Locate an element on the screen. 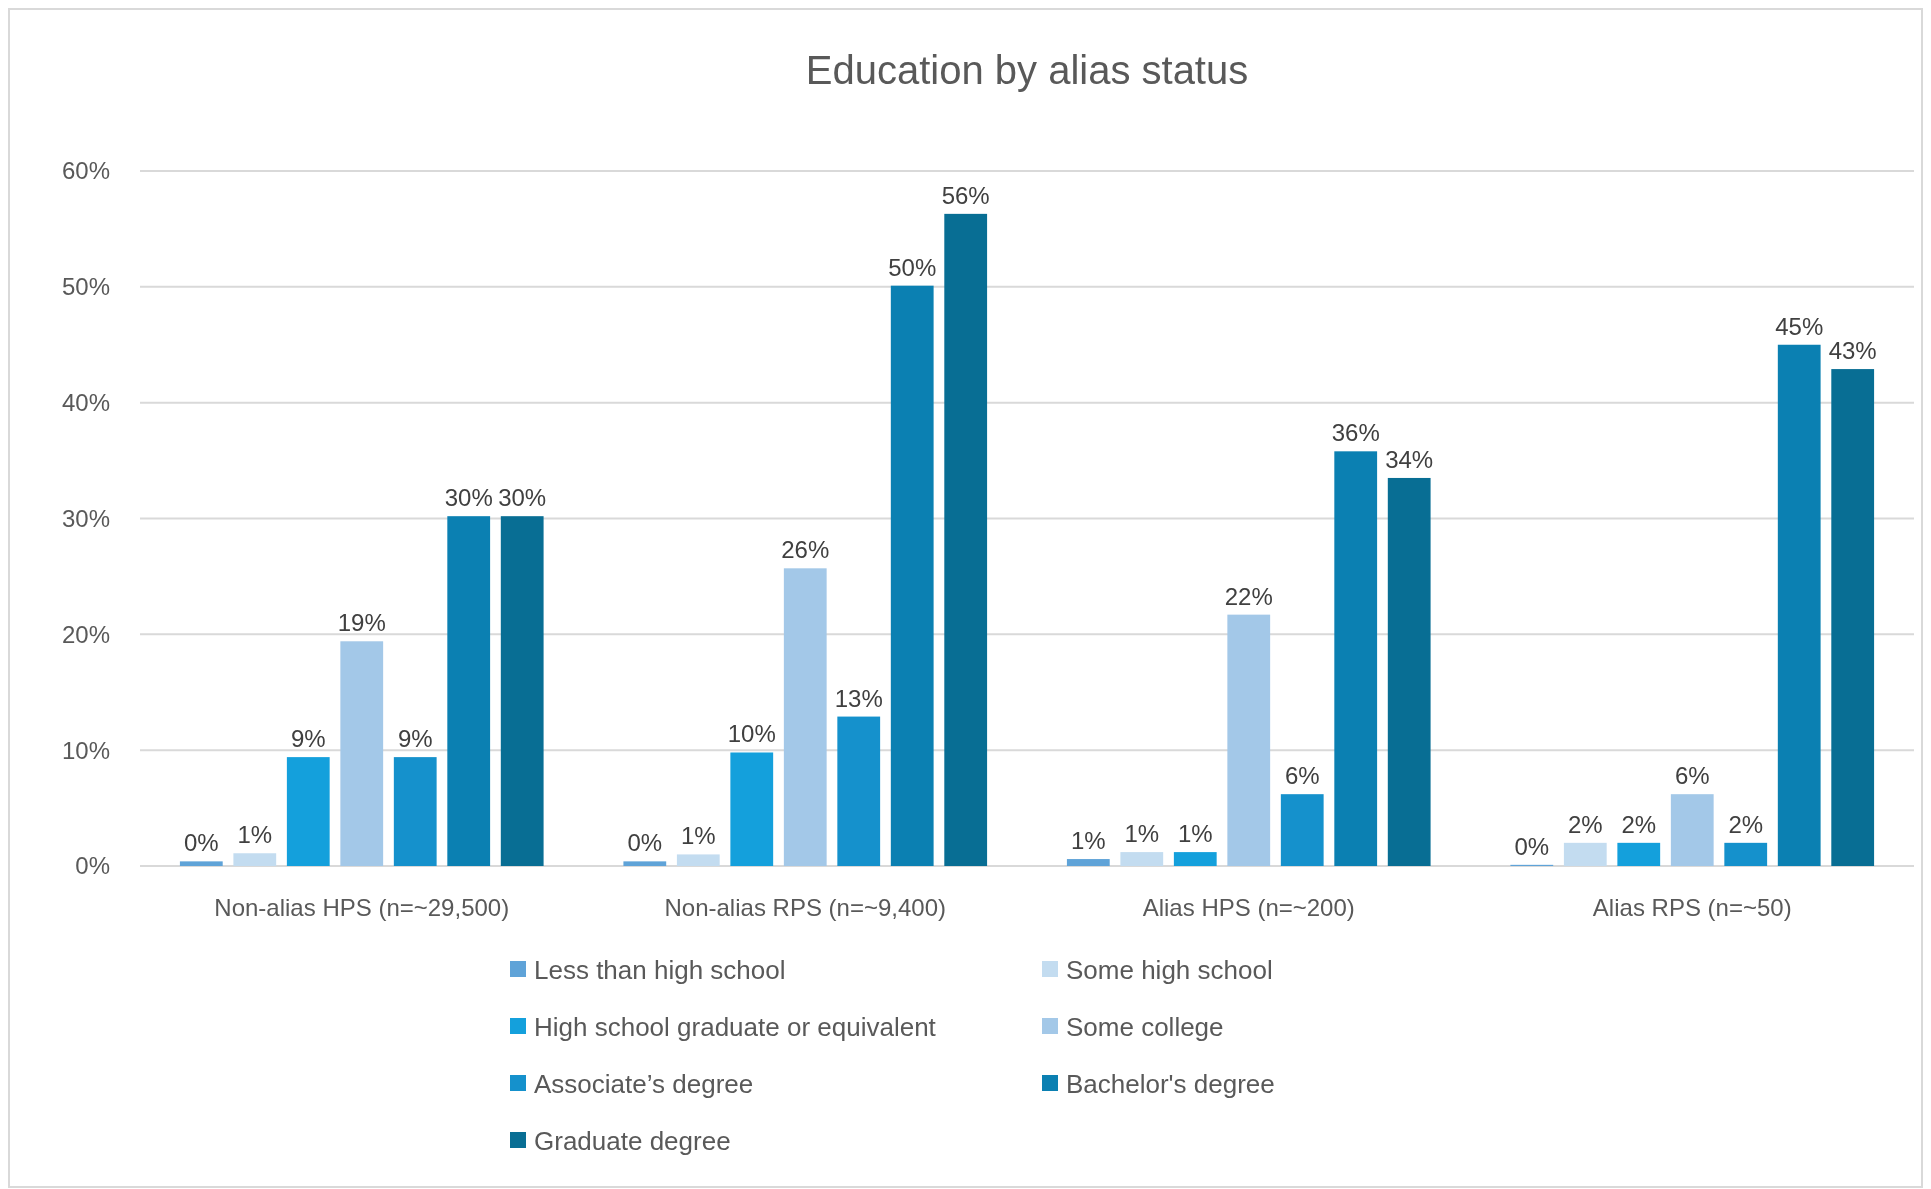 The image size is (1931, 1189). y-tick-label: 30% is located at coordinates (85, 518).